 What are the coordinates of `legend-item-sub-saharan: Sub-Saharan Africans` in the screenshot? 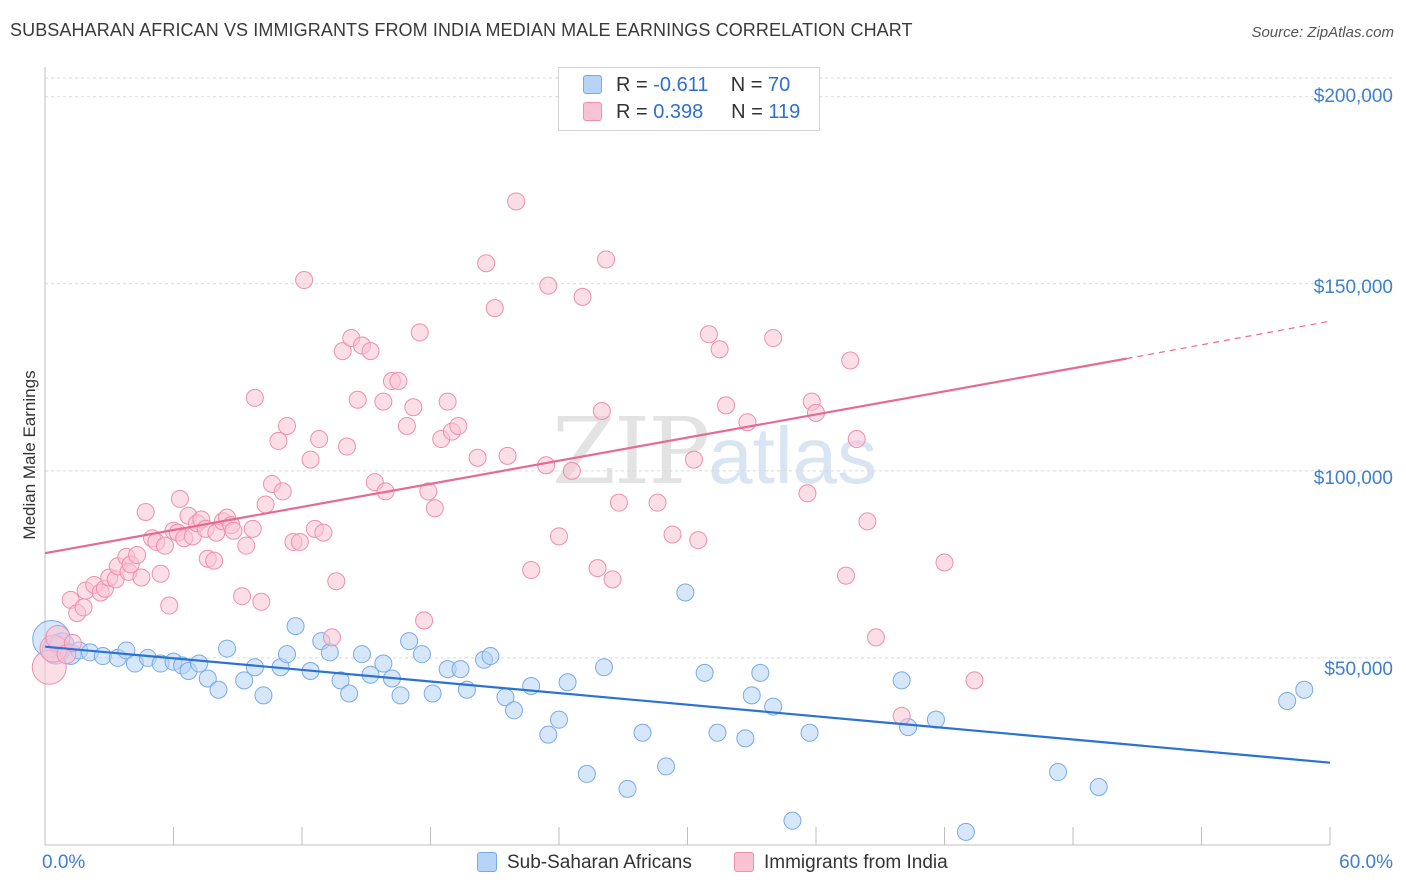 It's located at (584, 863).